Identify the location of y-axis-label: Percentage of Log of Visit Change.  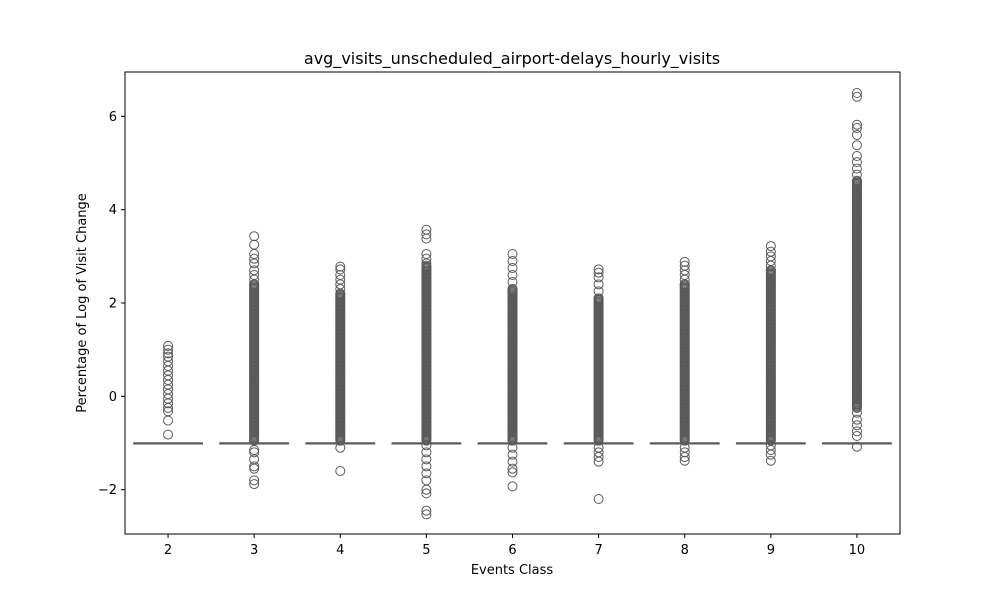
(82, 303).